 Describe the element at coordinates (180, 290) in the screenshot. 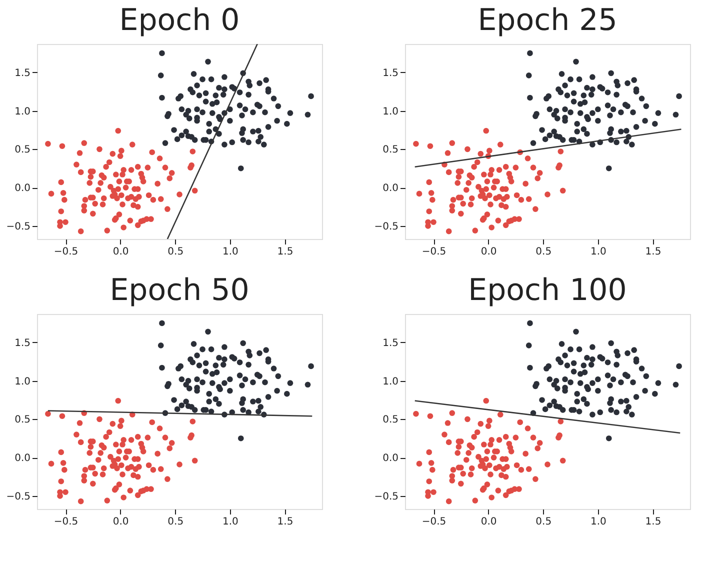

I see `chart-title: Epoch 50` at that location.